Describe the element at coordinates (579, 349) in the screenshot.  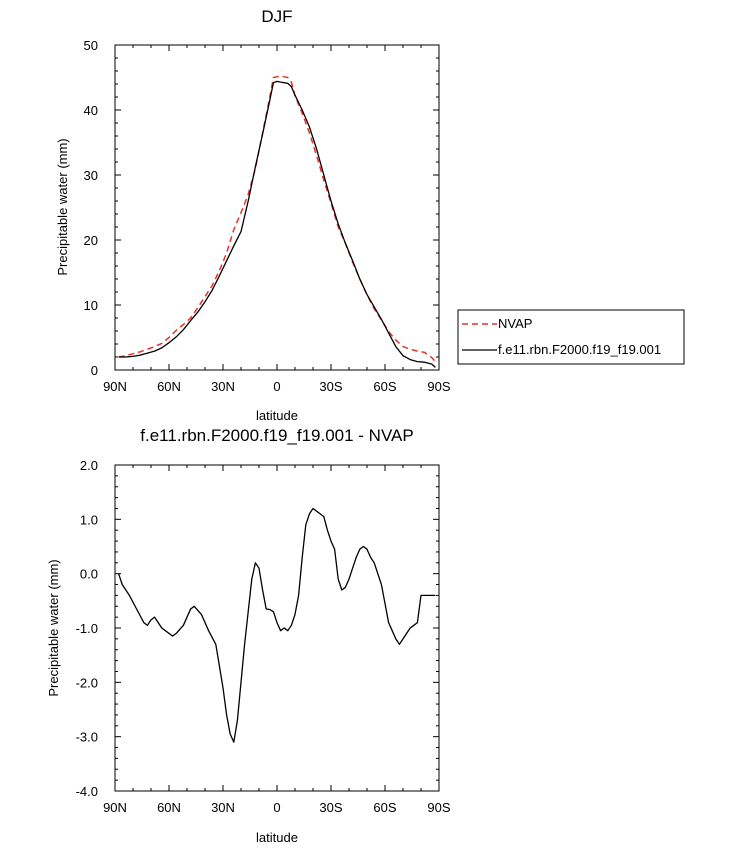
I see `legend-model-label: f.e11.rbn.F2000.f19_f19.001` at that location.